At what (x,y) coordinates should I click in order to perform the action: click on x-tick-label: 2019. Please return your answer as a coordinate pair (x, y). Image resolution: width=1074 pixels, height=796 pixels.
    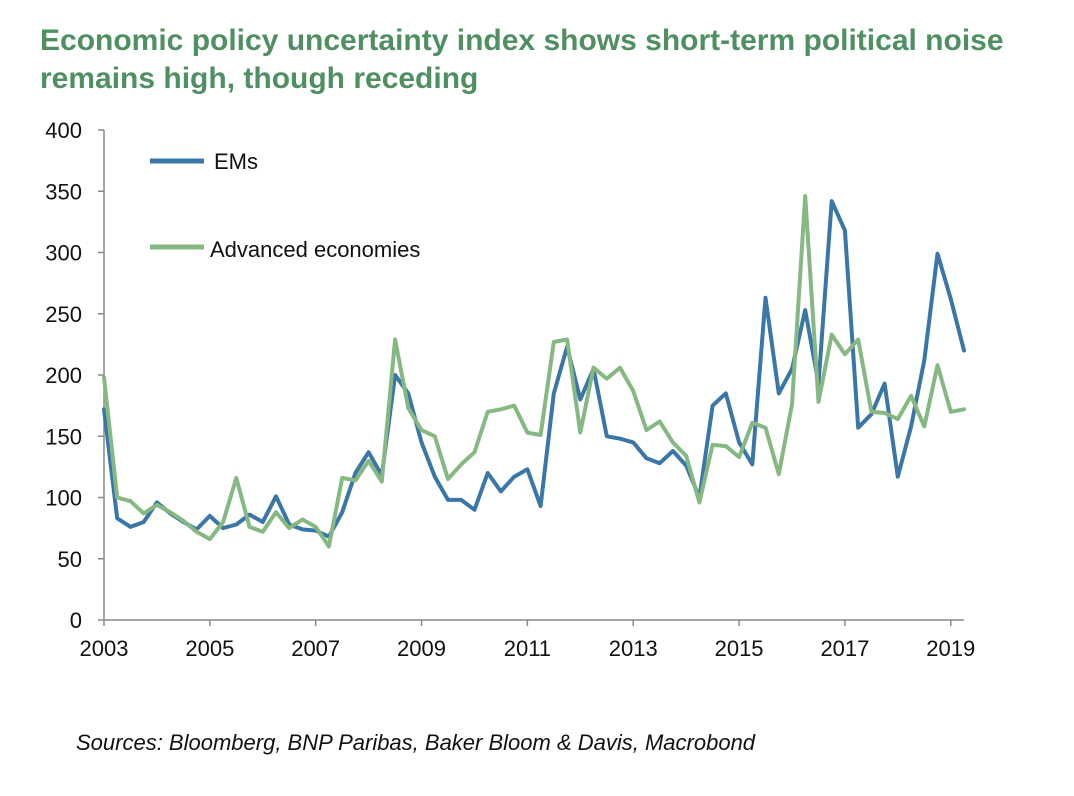
    Looking at the image, I should click on (950, 648).